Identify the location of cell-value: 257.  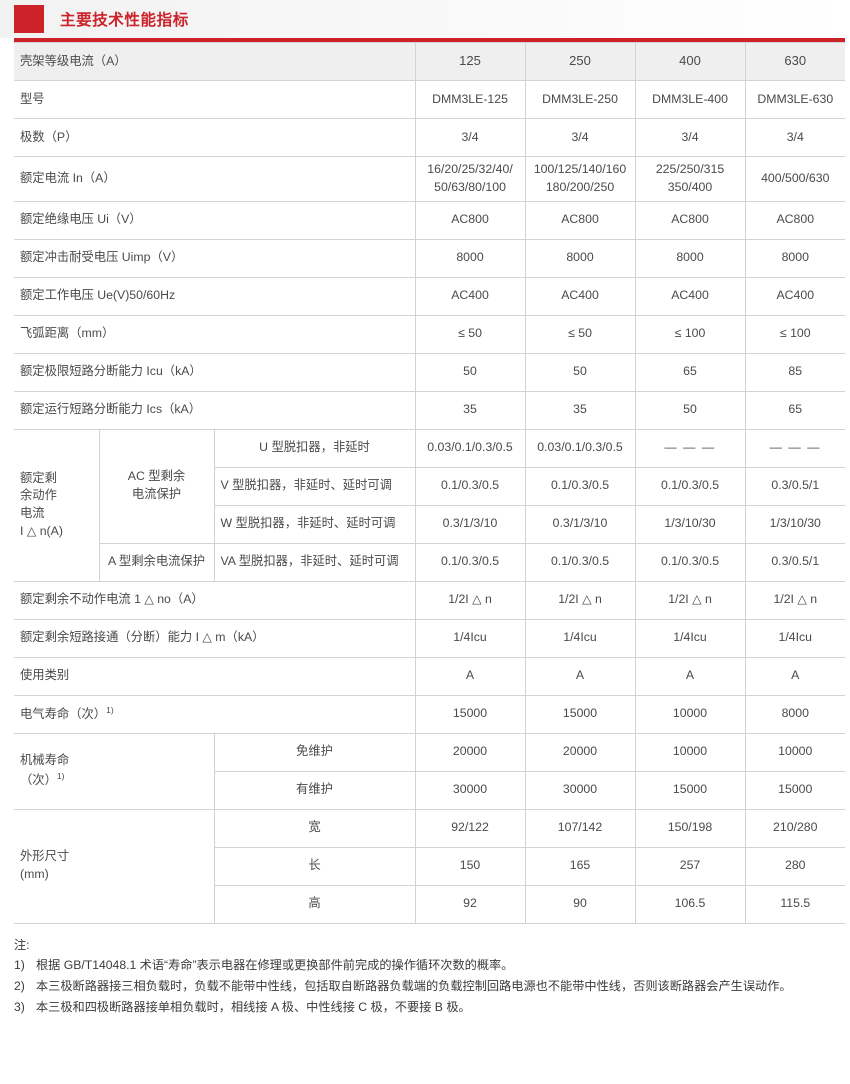
(690, 866).